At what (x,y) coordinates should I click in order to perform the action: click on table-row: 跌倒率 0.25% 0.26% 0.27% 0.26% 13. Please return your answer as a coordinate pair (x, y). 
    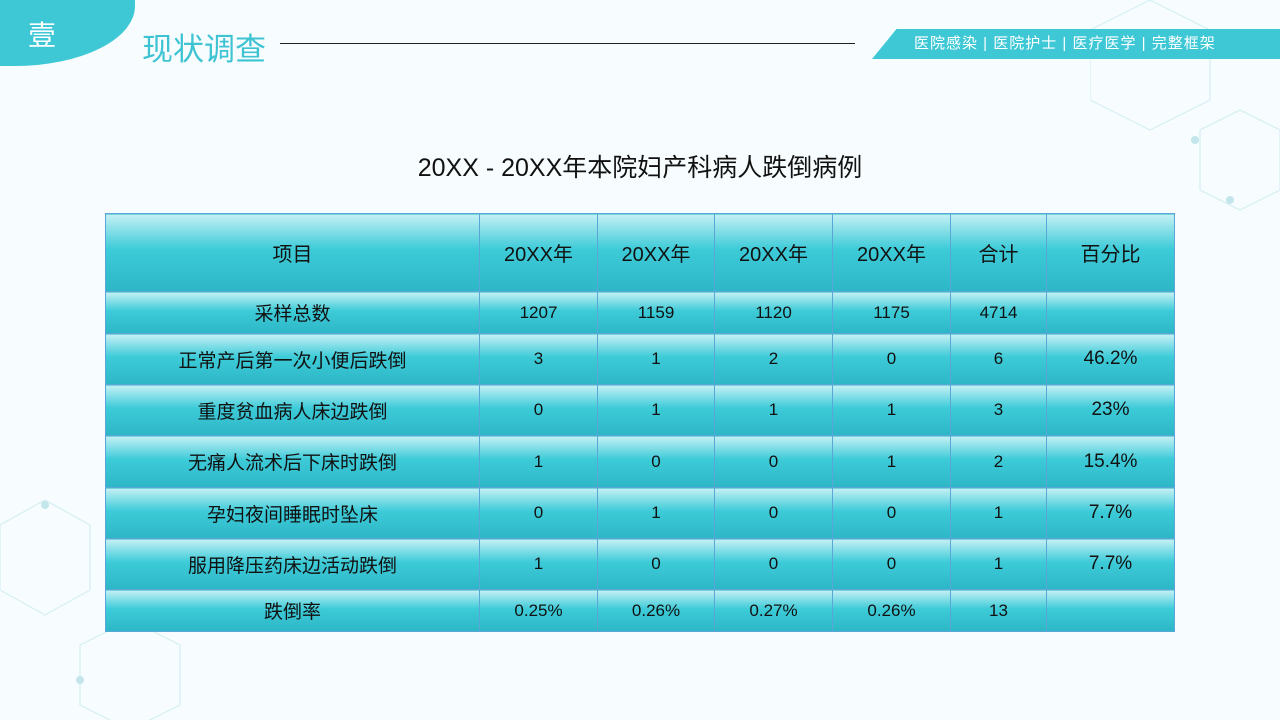
    Looking at the image, I should click on (640, 610).